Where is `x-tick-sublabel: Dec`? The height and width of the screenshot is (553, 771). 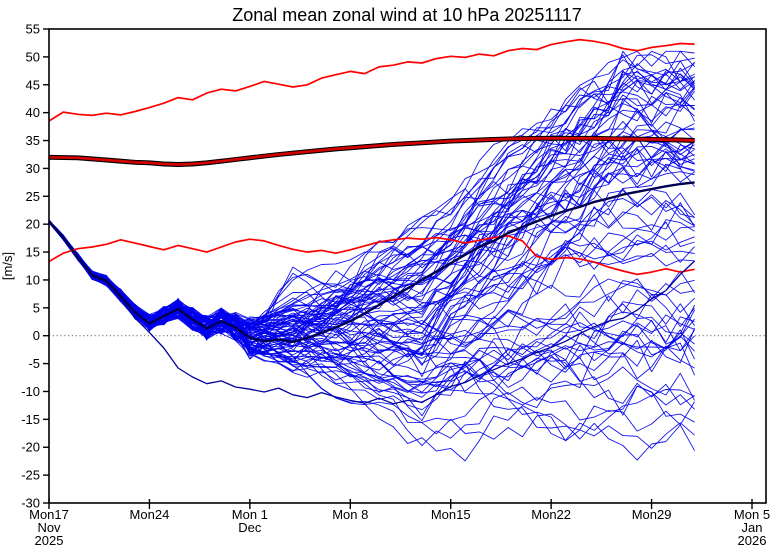 x-tick-sublabel: Dec is located at coordinates (250, 527).